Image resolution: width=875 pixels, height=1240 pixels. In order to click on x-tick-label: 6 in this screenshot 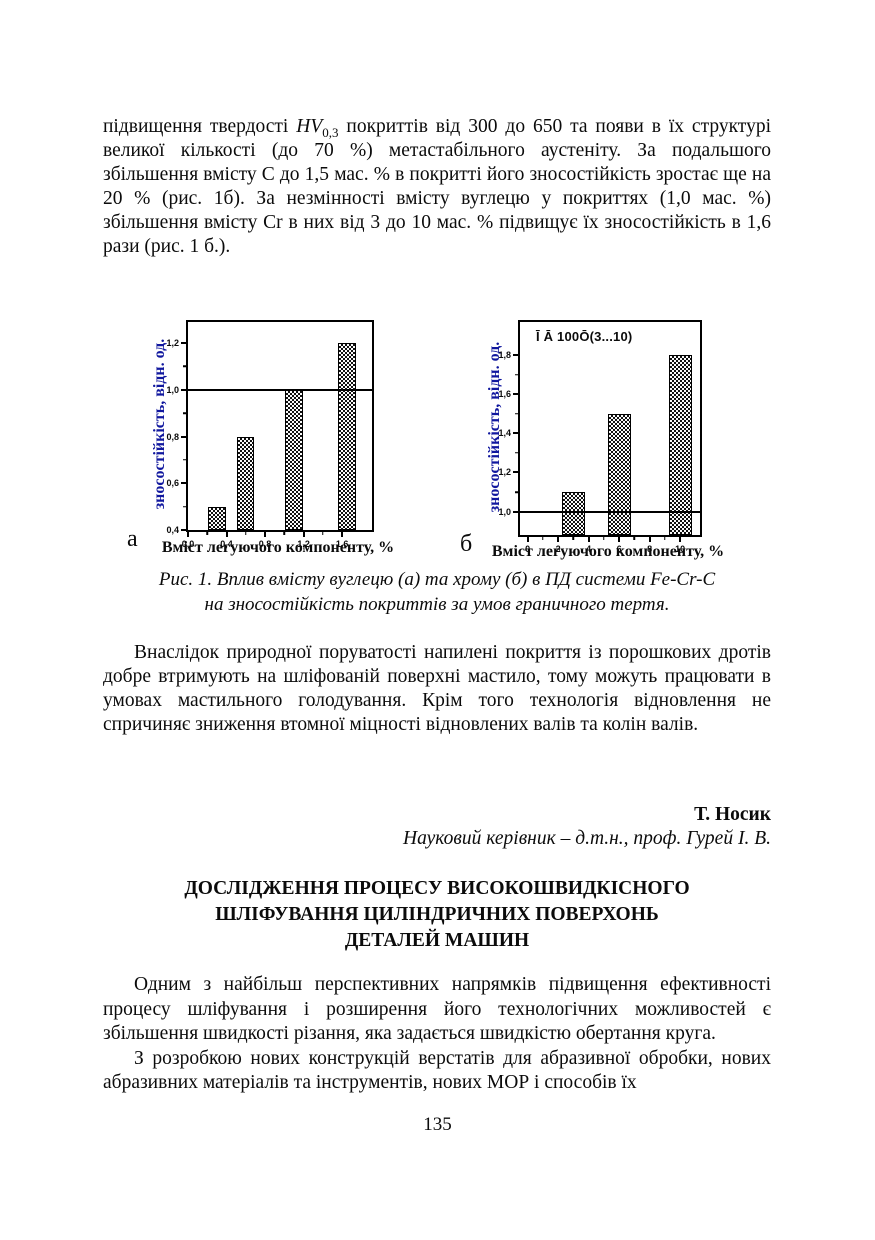, I will do `click(619, 549)`.